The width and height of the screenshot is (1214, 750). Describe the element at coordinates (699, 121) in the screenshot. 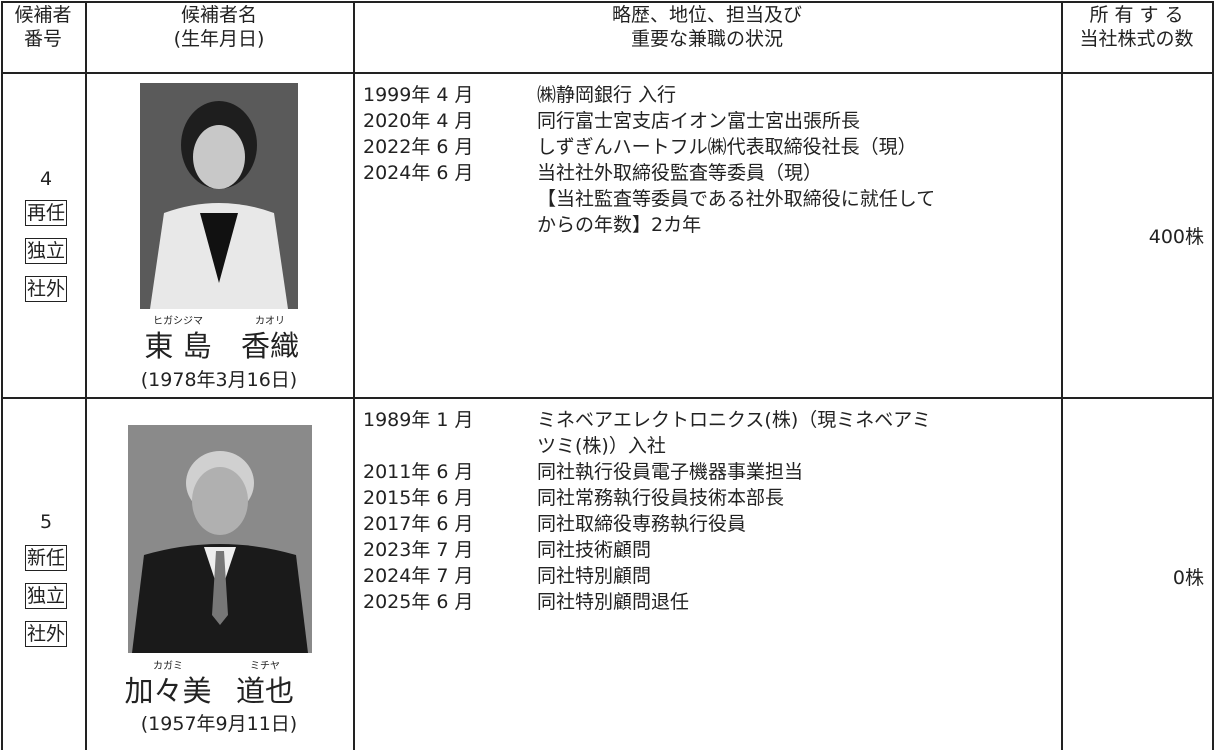

I see `history-text: 同行富士宮支店イオン富士宮出張所長` at that location.